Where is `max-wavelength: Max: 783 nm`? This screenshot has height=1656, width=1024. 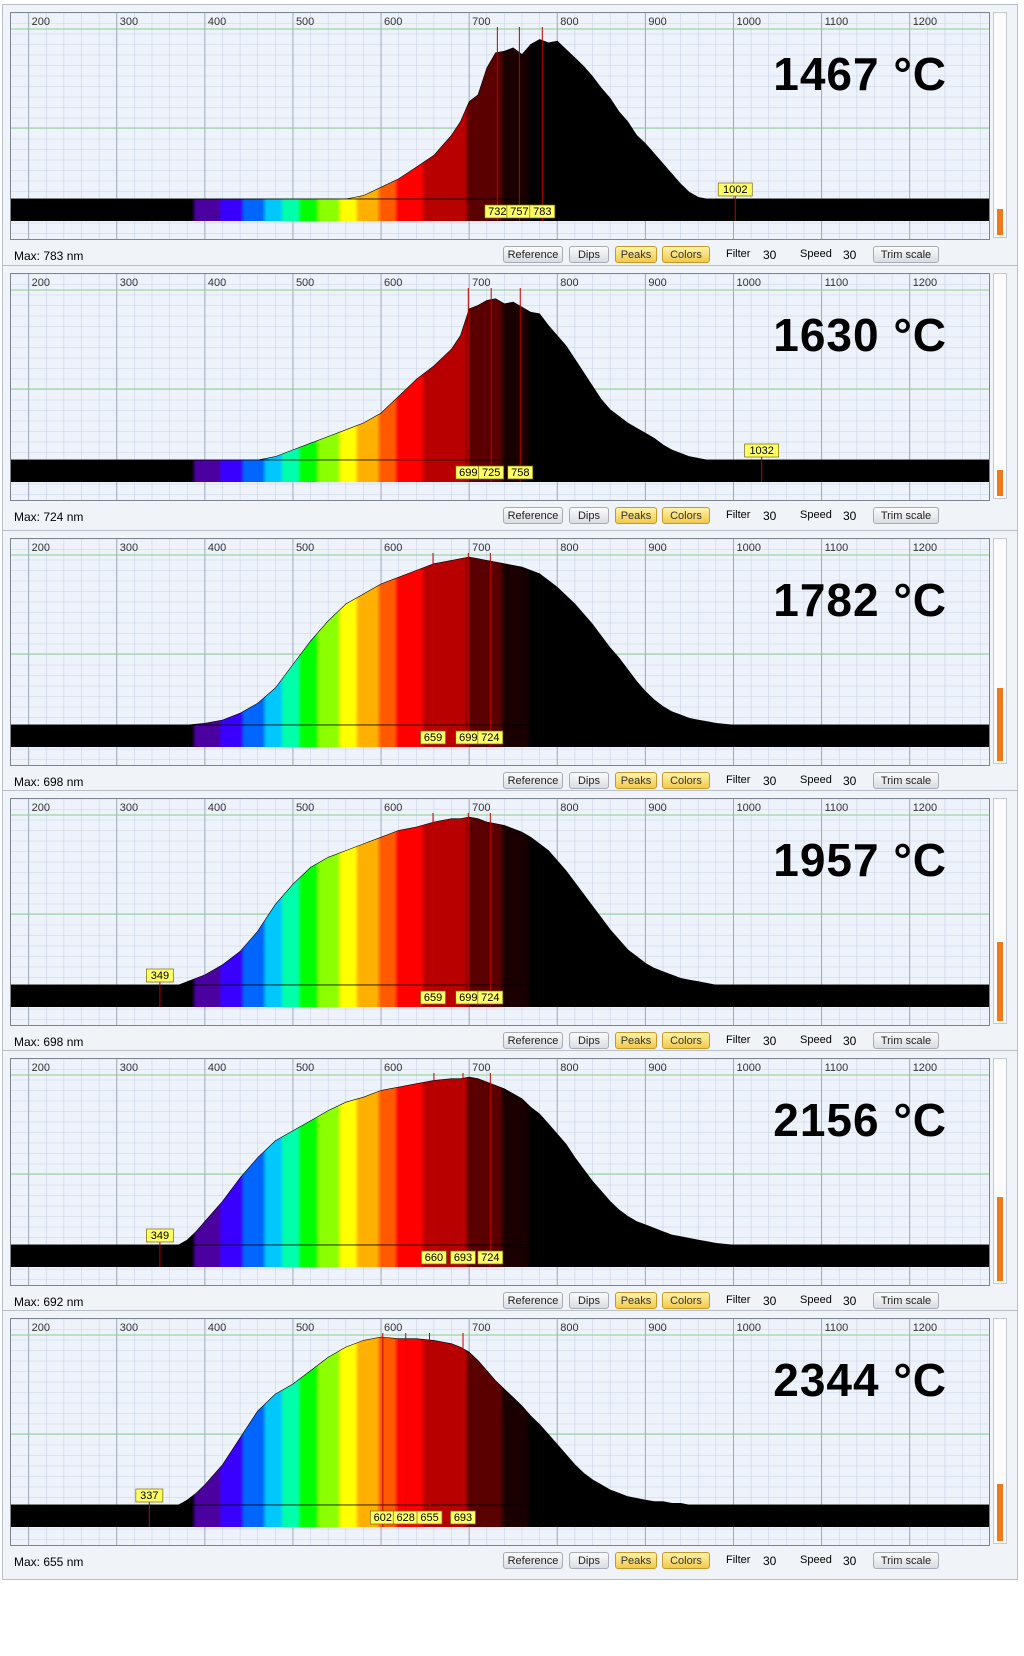
max-wavelength: Max: 783 nm is located at coordinates (49, 256).